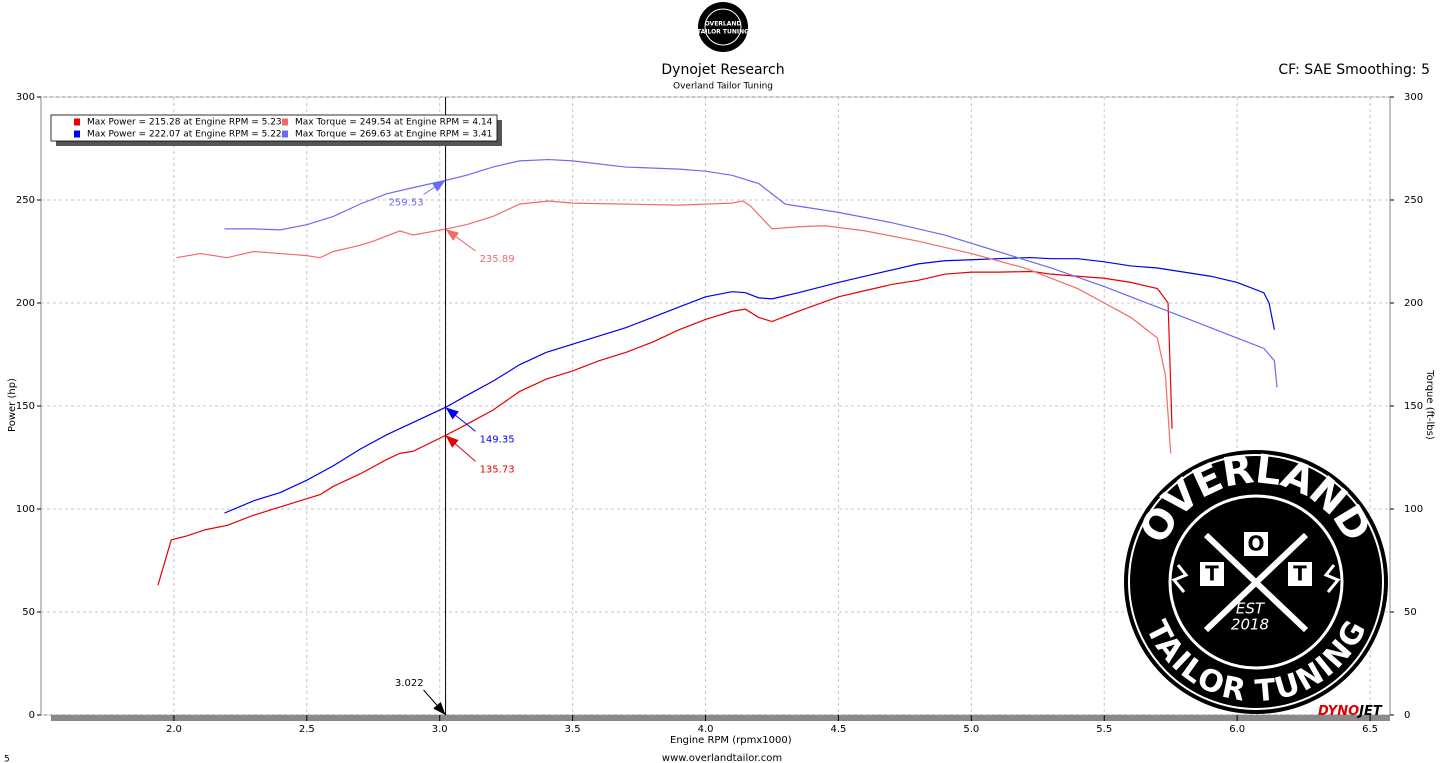 Image resolution: width=1445 pixels, height=763 pixels. I want to click on cursor-value-label: 135.73, so click(497, 469).